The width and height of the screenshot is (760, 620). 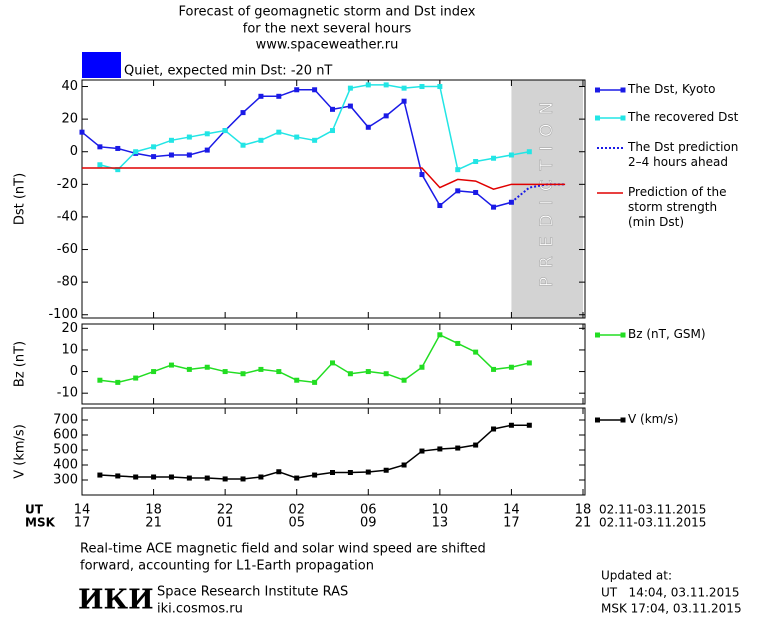 What do you see at coordinates (368, 523) in the screenshot?
I see `x-tick-label-msk: 09` at bounding box center [368, 523].